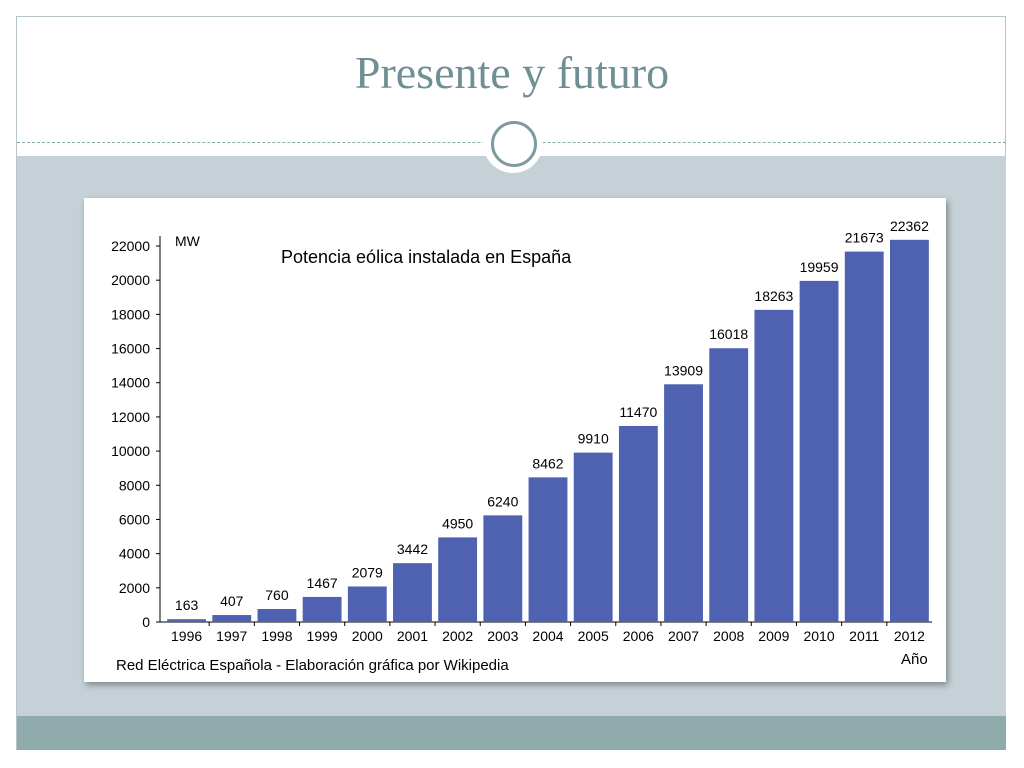  What do you see at coordinates (188, 241) in the screenshot?
I see `y-axis-label: MW` at bounding box center [188, 241].